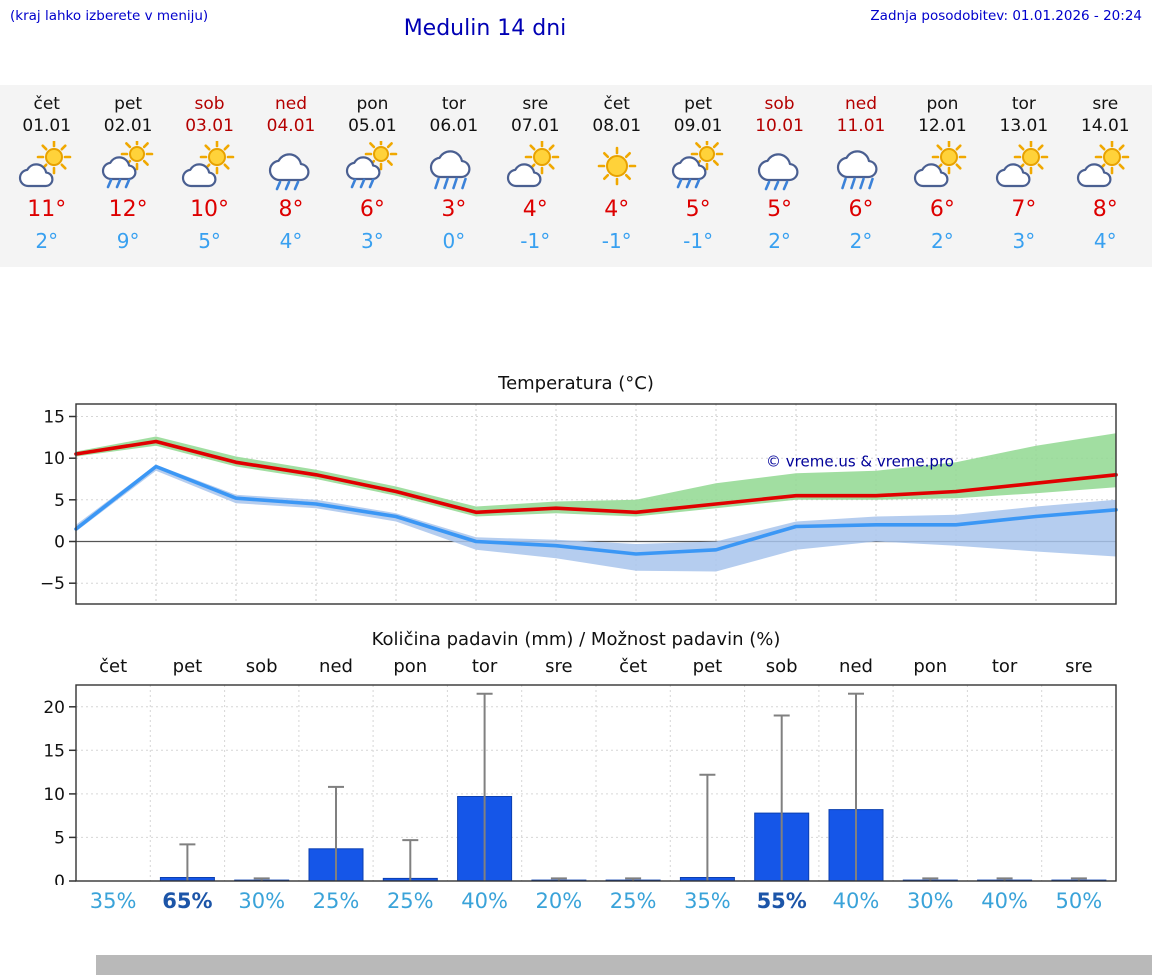  Describe the element at coordinates (559, 666) in the screenshot. I see `precip-day-label: sre` at that location.